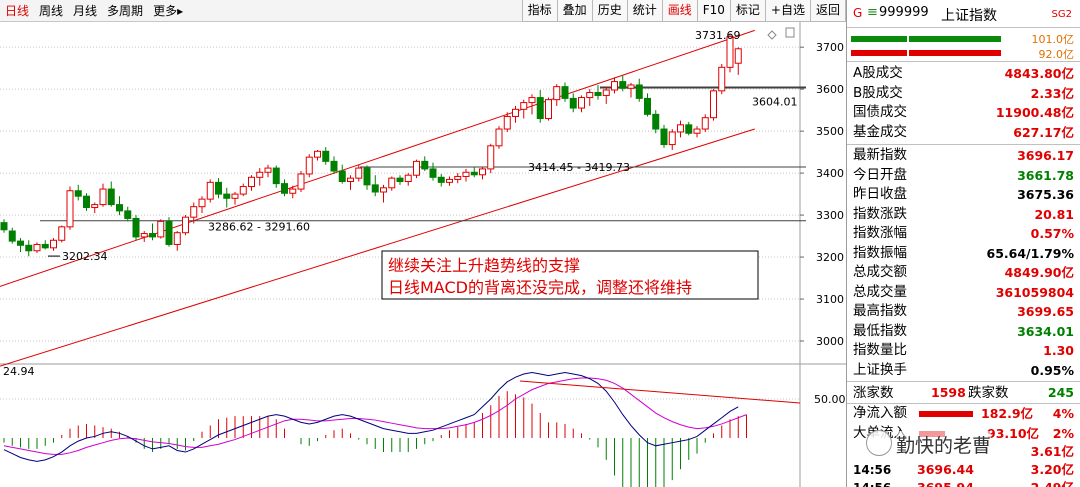  What do you see at coordinates (85, 256) in the screenshot?
I see `price-annotation: 3202.34` at bounding box center [85, 256].